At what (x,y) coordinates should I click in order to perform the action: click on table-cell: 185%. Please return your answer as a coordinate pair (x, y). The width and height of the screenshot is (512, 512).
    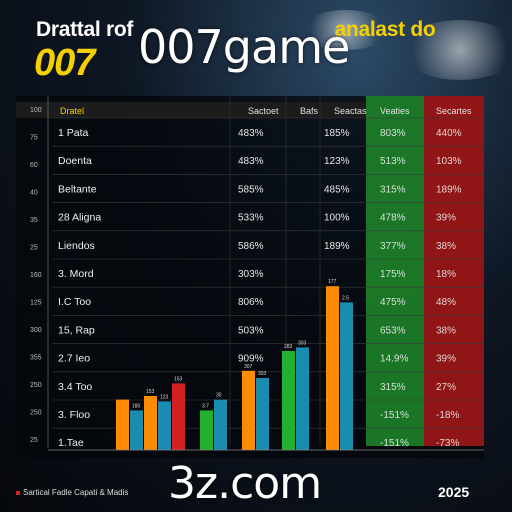
    Looking at the image, I should click on (337, 133).